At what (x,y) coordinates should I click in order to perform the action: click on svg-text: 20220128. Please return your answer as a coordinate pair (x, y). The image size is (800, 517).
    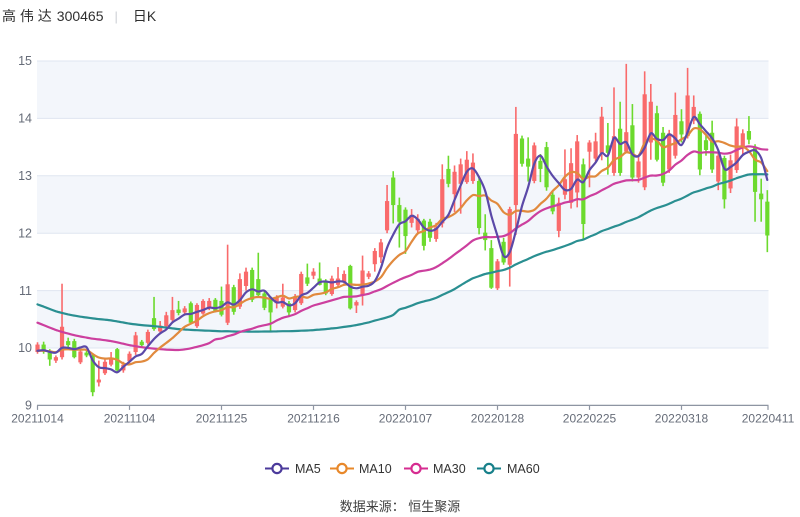
    Looking at the image, I should click on (498, 419).